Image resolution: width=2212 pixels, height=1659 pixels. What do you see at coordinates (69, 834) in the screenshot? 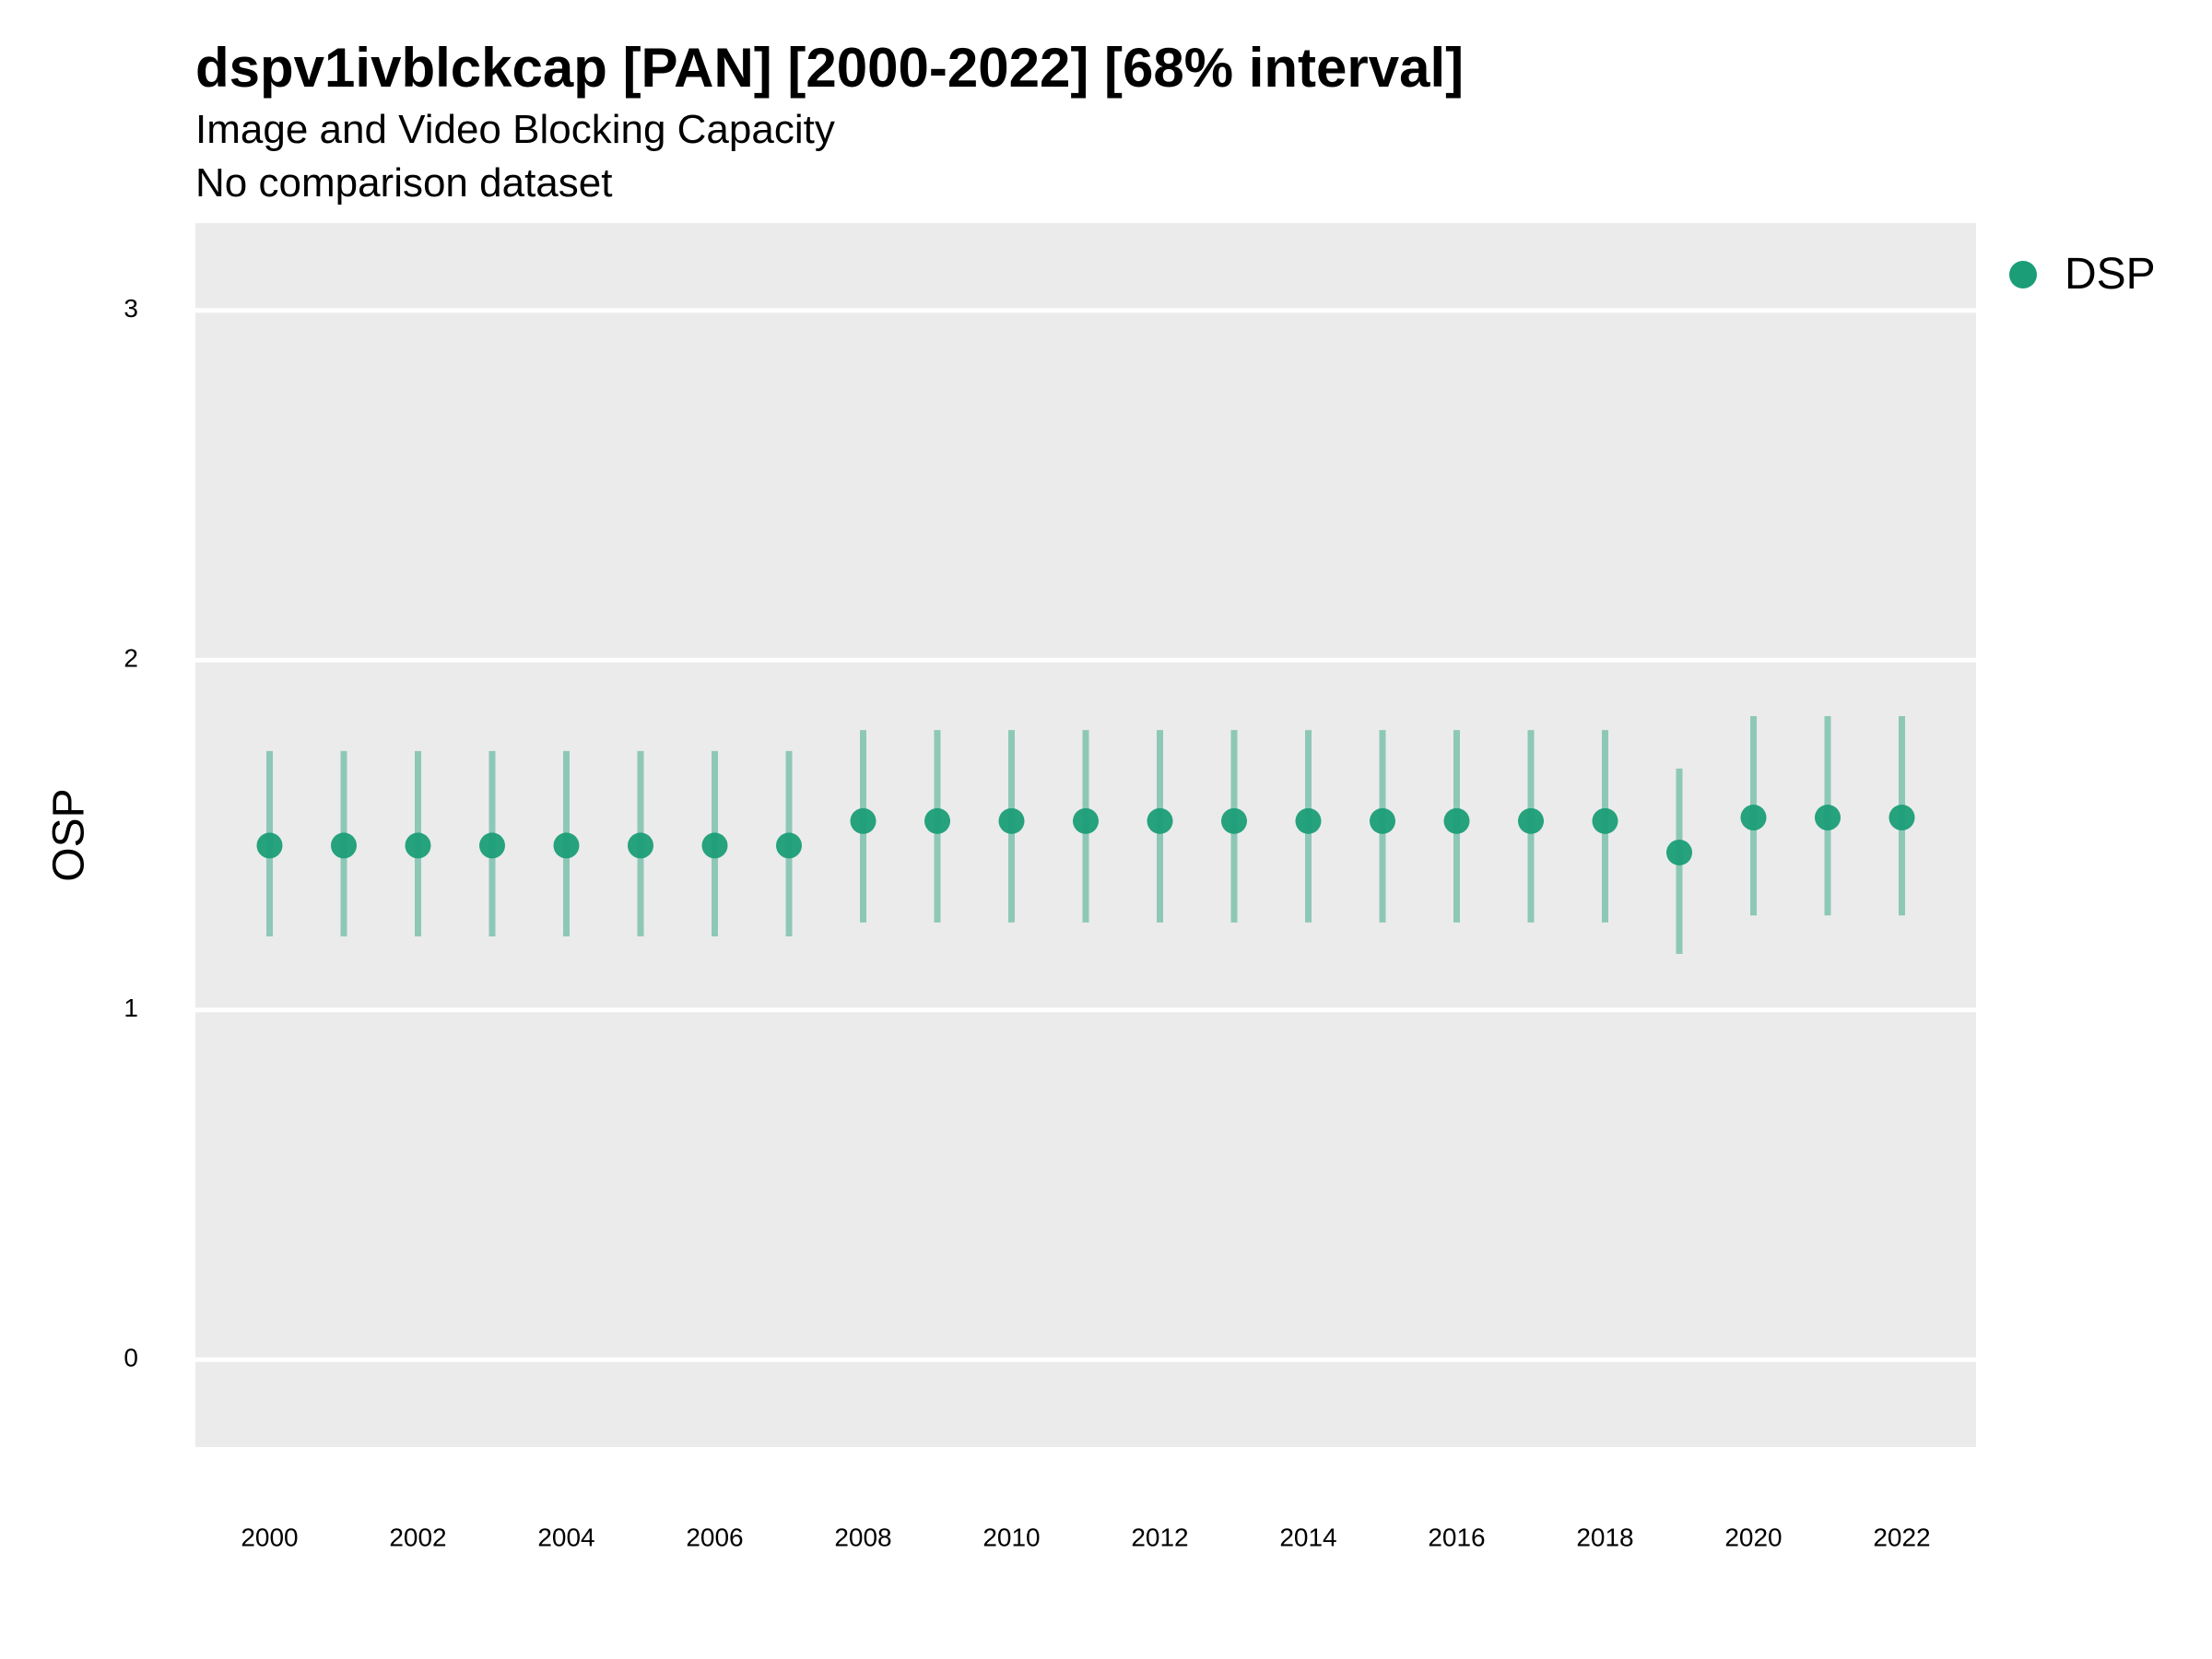
I see `y-axis-title: OSP` at bounding box center [69, 834].